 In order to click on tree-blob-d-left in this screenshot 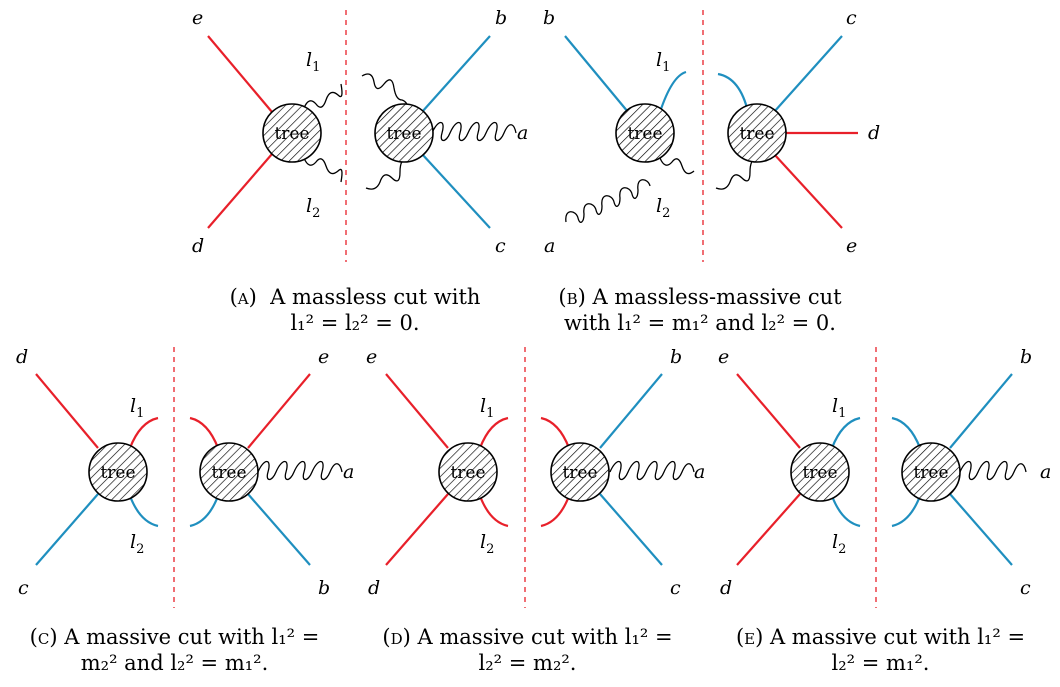, I will do `click(468, 472)`.